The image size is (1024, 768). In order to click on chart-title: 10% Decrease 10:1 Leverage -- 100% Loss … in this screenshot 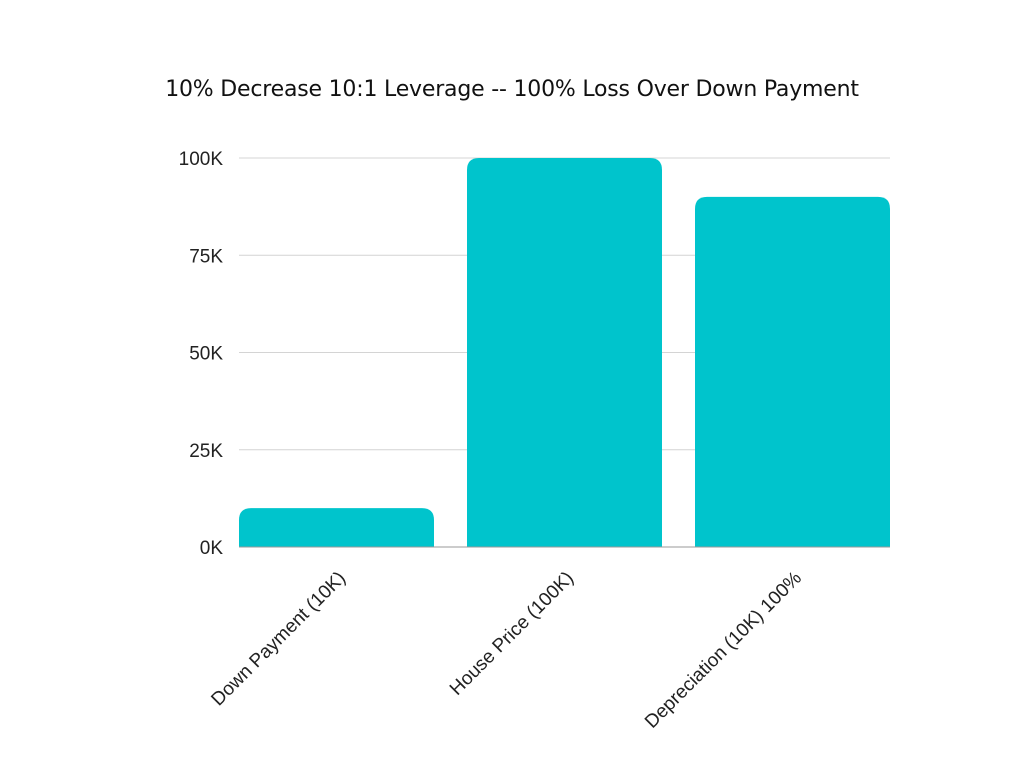, I will do `click(512, 89)`.